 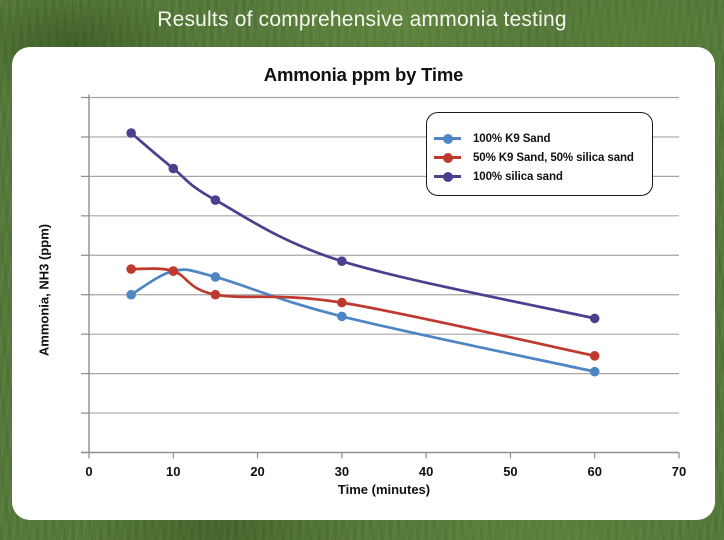 I want to click on x-tick-label: 50, so click(x=510, y=471).